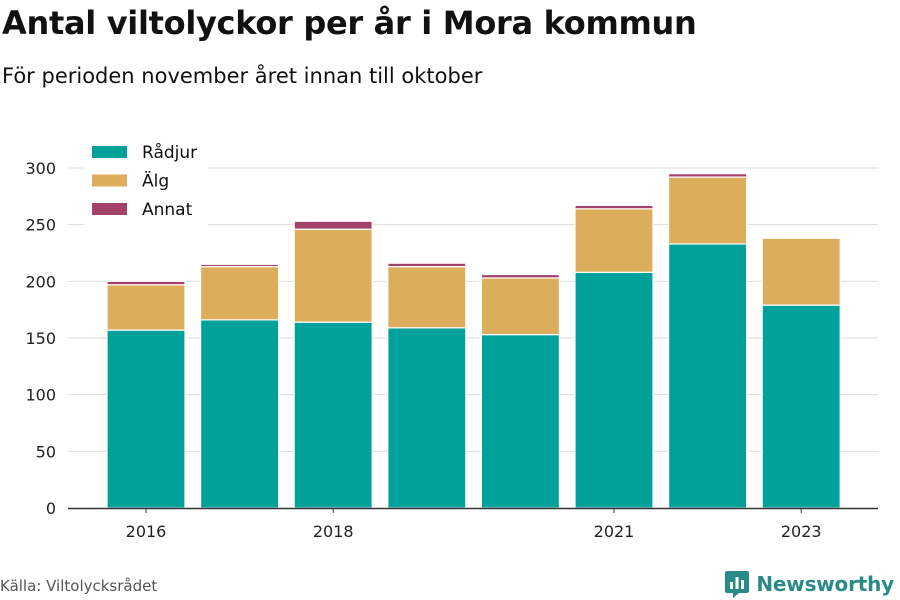 The width and height of the screenshot is (900, 600). What do you see at coordinates (520, 276) in the screenshot?
I see `bar-annat-2020` at bounding box center [520, 276].